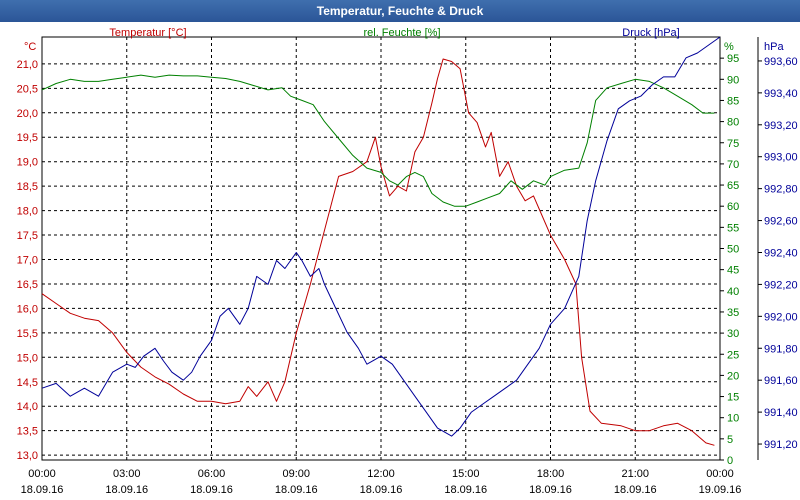  I want to click on temperature-tick: 16,0, so click(27, 309).